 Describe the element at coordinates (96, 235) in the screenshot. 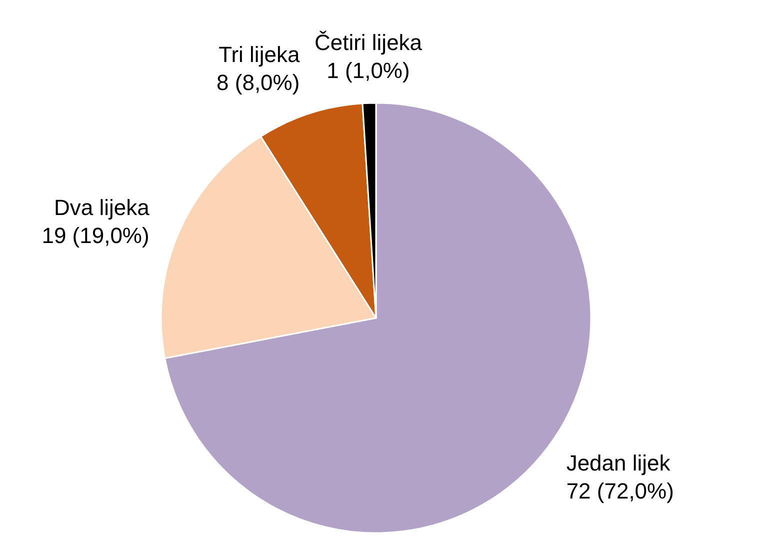

I see `data-label: 19 (19,0%)` at that location.